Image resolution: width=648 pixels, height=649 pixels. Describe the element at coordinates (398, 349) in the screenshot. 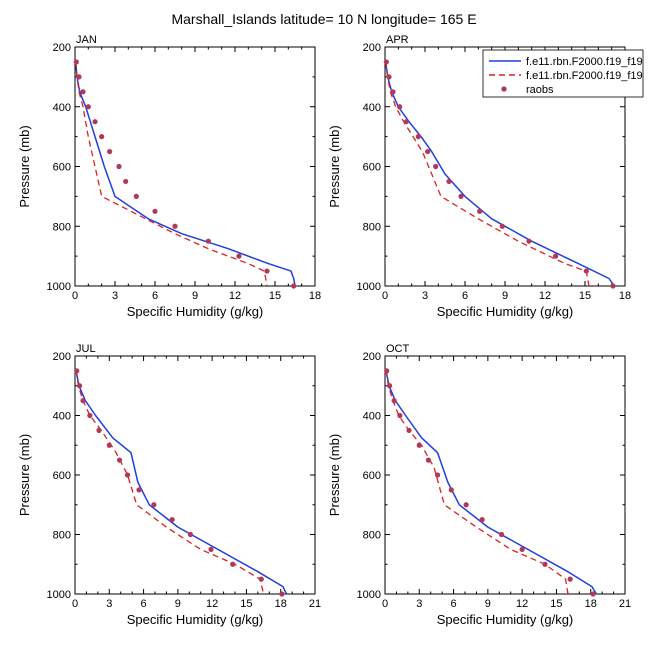

I see `panel-title: OCT` at that location.